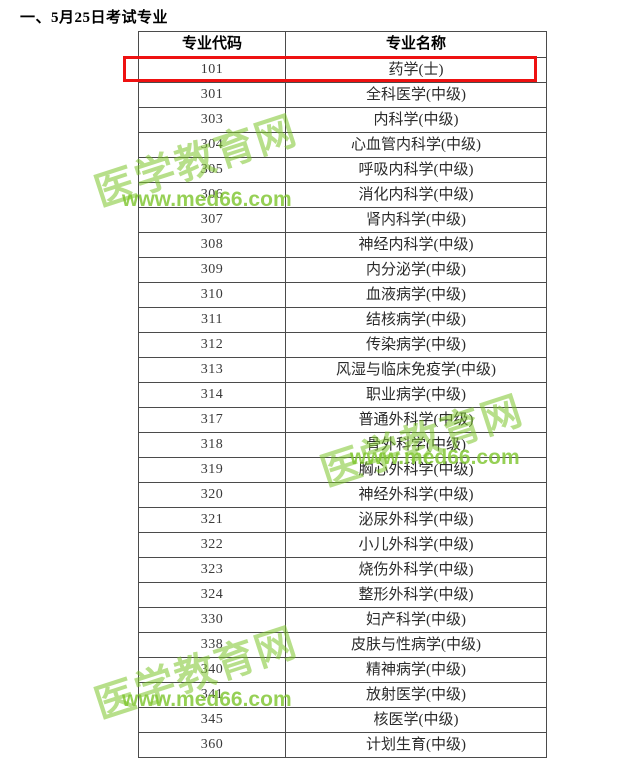 The image size is (634, 758). I want to click on table-row: 321 泌尿外科学(中级), so click(342, 520).